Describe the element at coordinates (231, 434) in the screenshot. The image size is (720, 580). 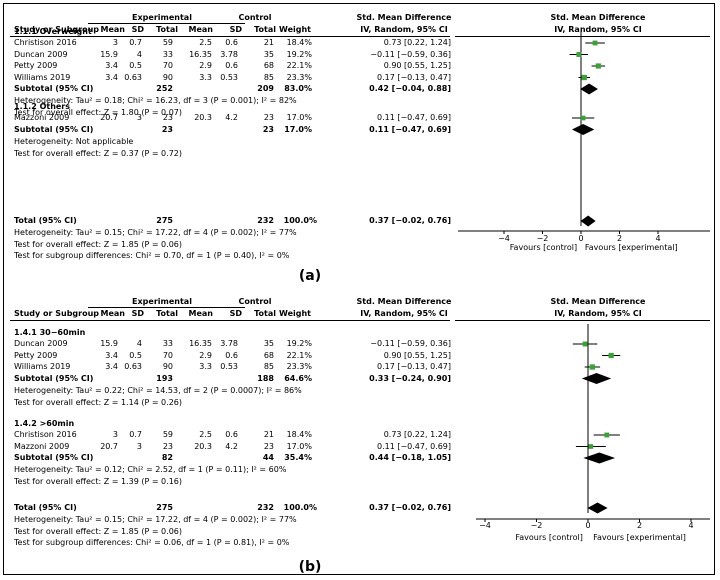
I see `ctl-sd: 0.6` at that location.